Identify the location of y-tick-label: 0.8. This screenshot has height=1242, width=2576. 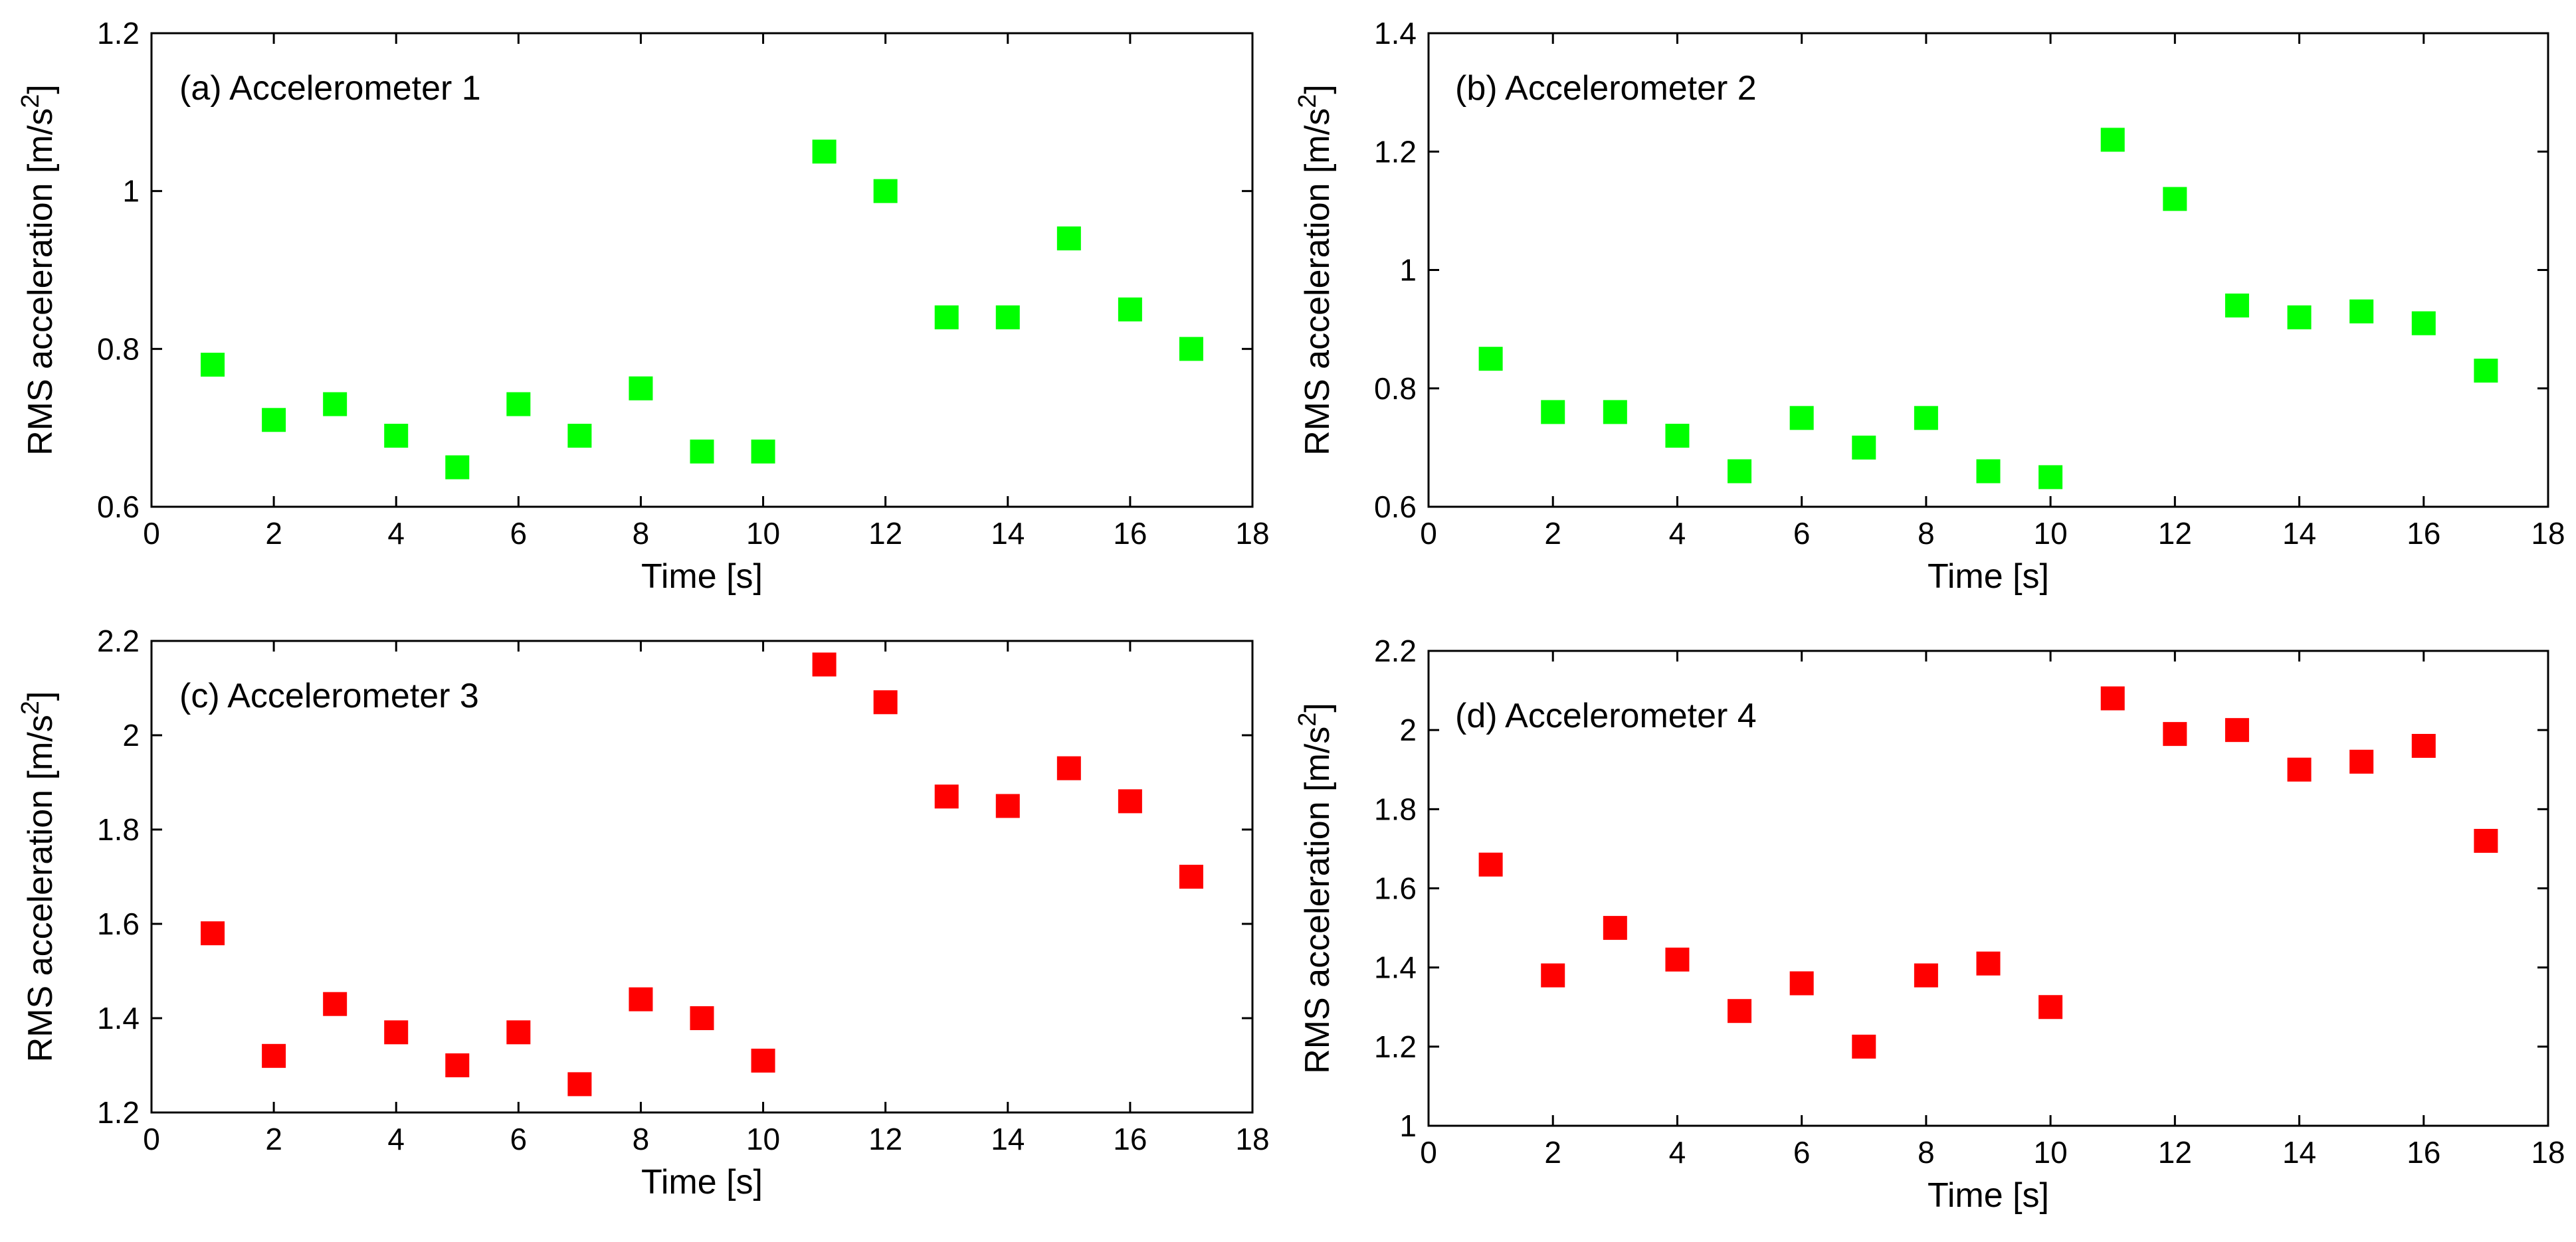
(1396, 388).